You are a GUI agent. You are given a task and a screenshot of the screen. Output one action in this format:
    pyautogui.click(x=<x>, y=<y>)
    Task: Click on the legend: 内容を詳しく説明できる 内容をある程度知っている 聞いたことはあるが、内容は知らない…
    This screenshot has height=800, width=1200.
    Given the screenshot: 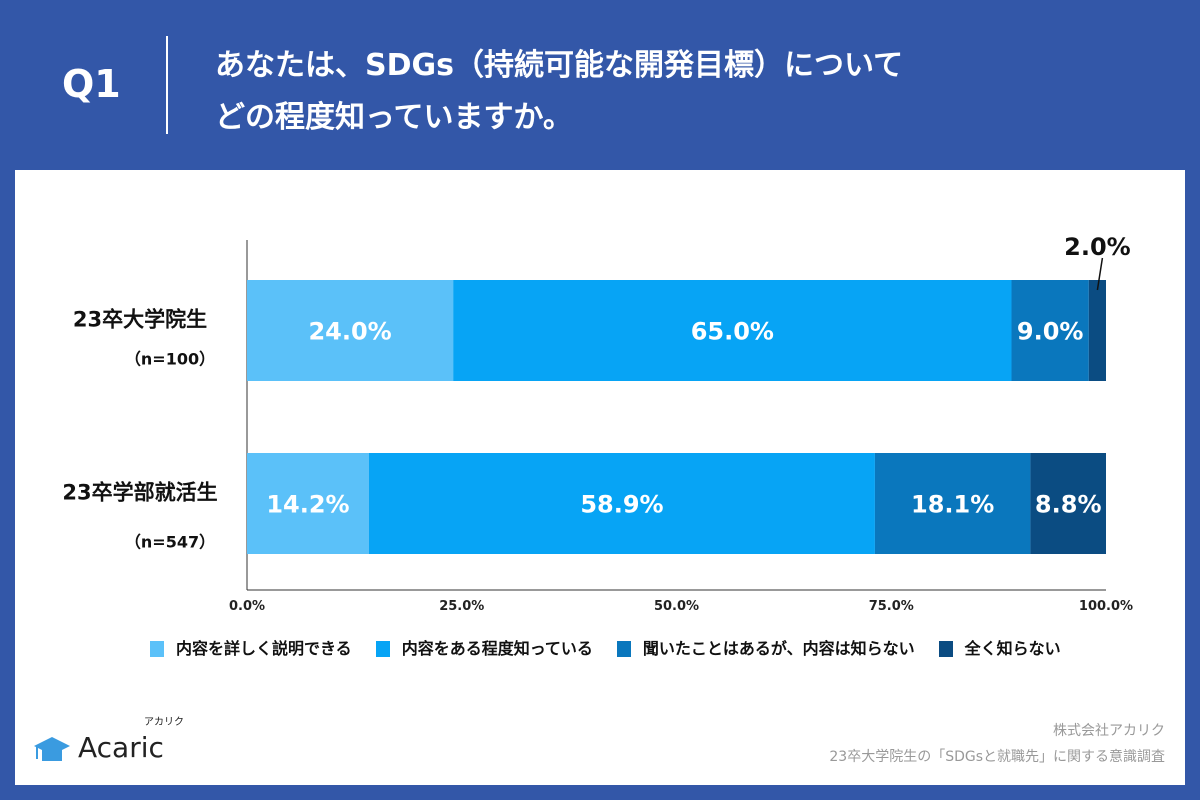 What is the action you would take?
    pyautogui.click(x=620, y=650)
    